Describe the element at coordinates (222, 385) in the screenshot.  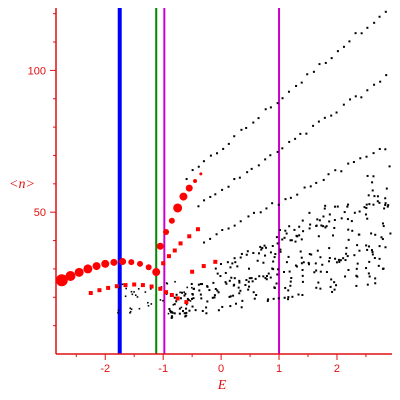
I see `x-axis-label: E` at that location.